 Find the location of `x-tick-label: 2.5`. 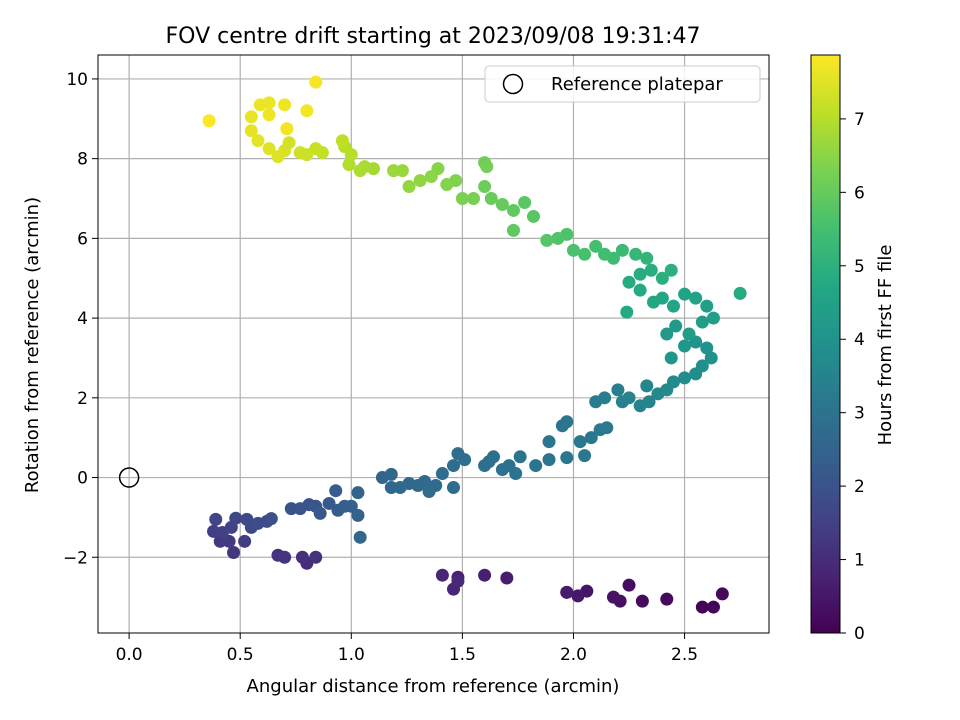

x-tick-label: 2.5 is located at coordinates (684, 655).